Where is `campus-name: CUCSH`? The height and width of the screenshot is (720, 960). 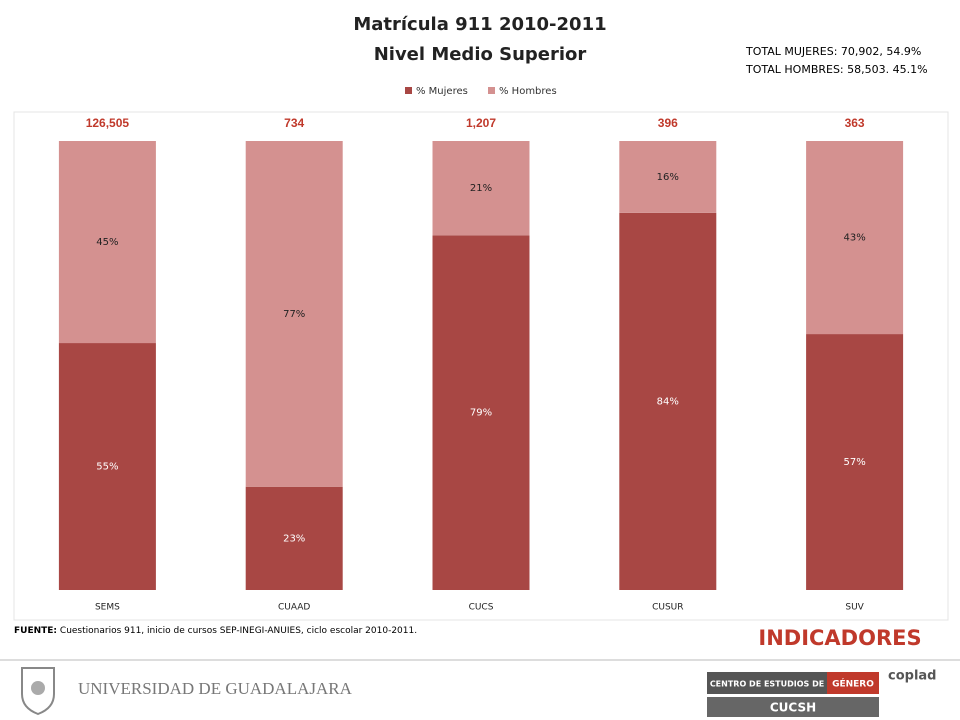 campus-name: CUCSH is located at coordinates (793, 708).